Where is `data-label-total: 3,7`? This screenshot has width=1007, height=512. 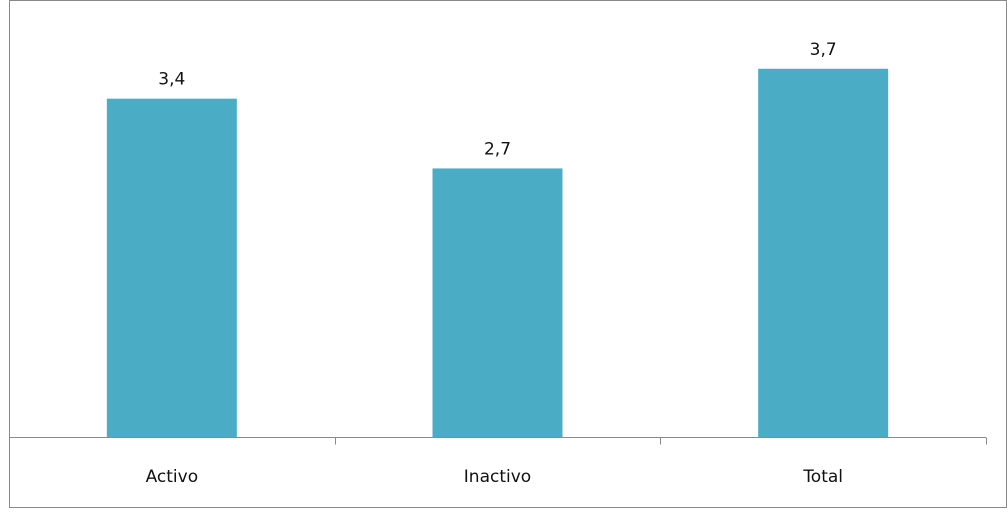
data-label-total: 3,7 is located at coordinates (823, 50).